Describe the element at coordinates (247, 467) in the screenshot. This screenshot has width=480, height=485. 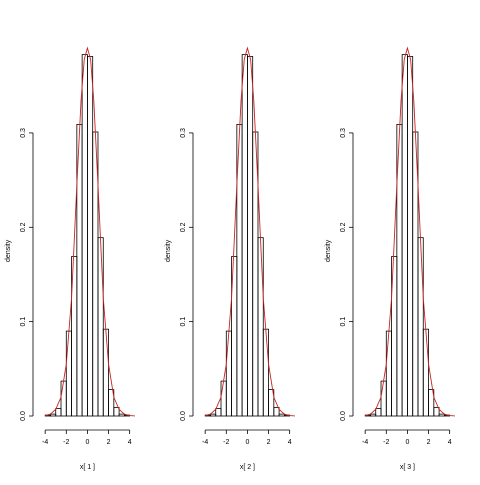
I see `x-axis-label: x[ 2 ]` at that location.